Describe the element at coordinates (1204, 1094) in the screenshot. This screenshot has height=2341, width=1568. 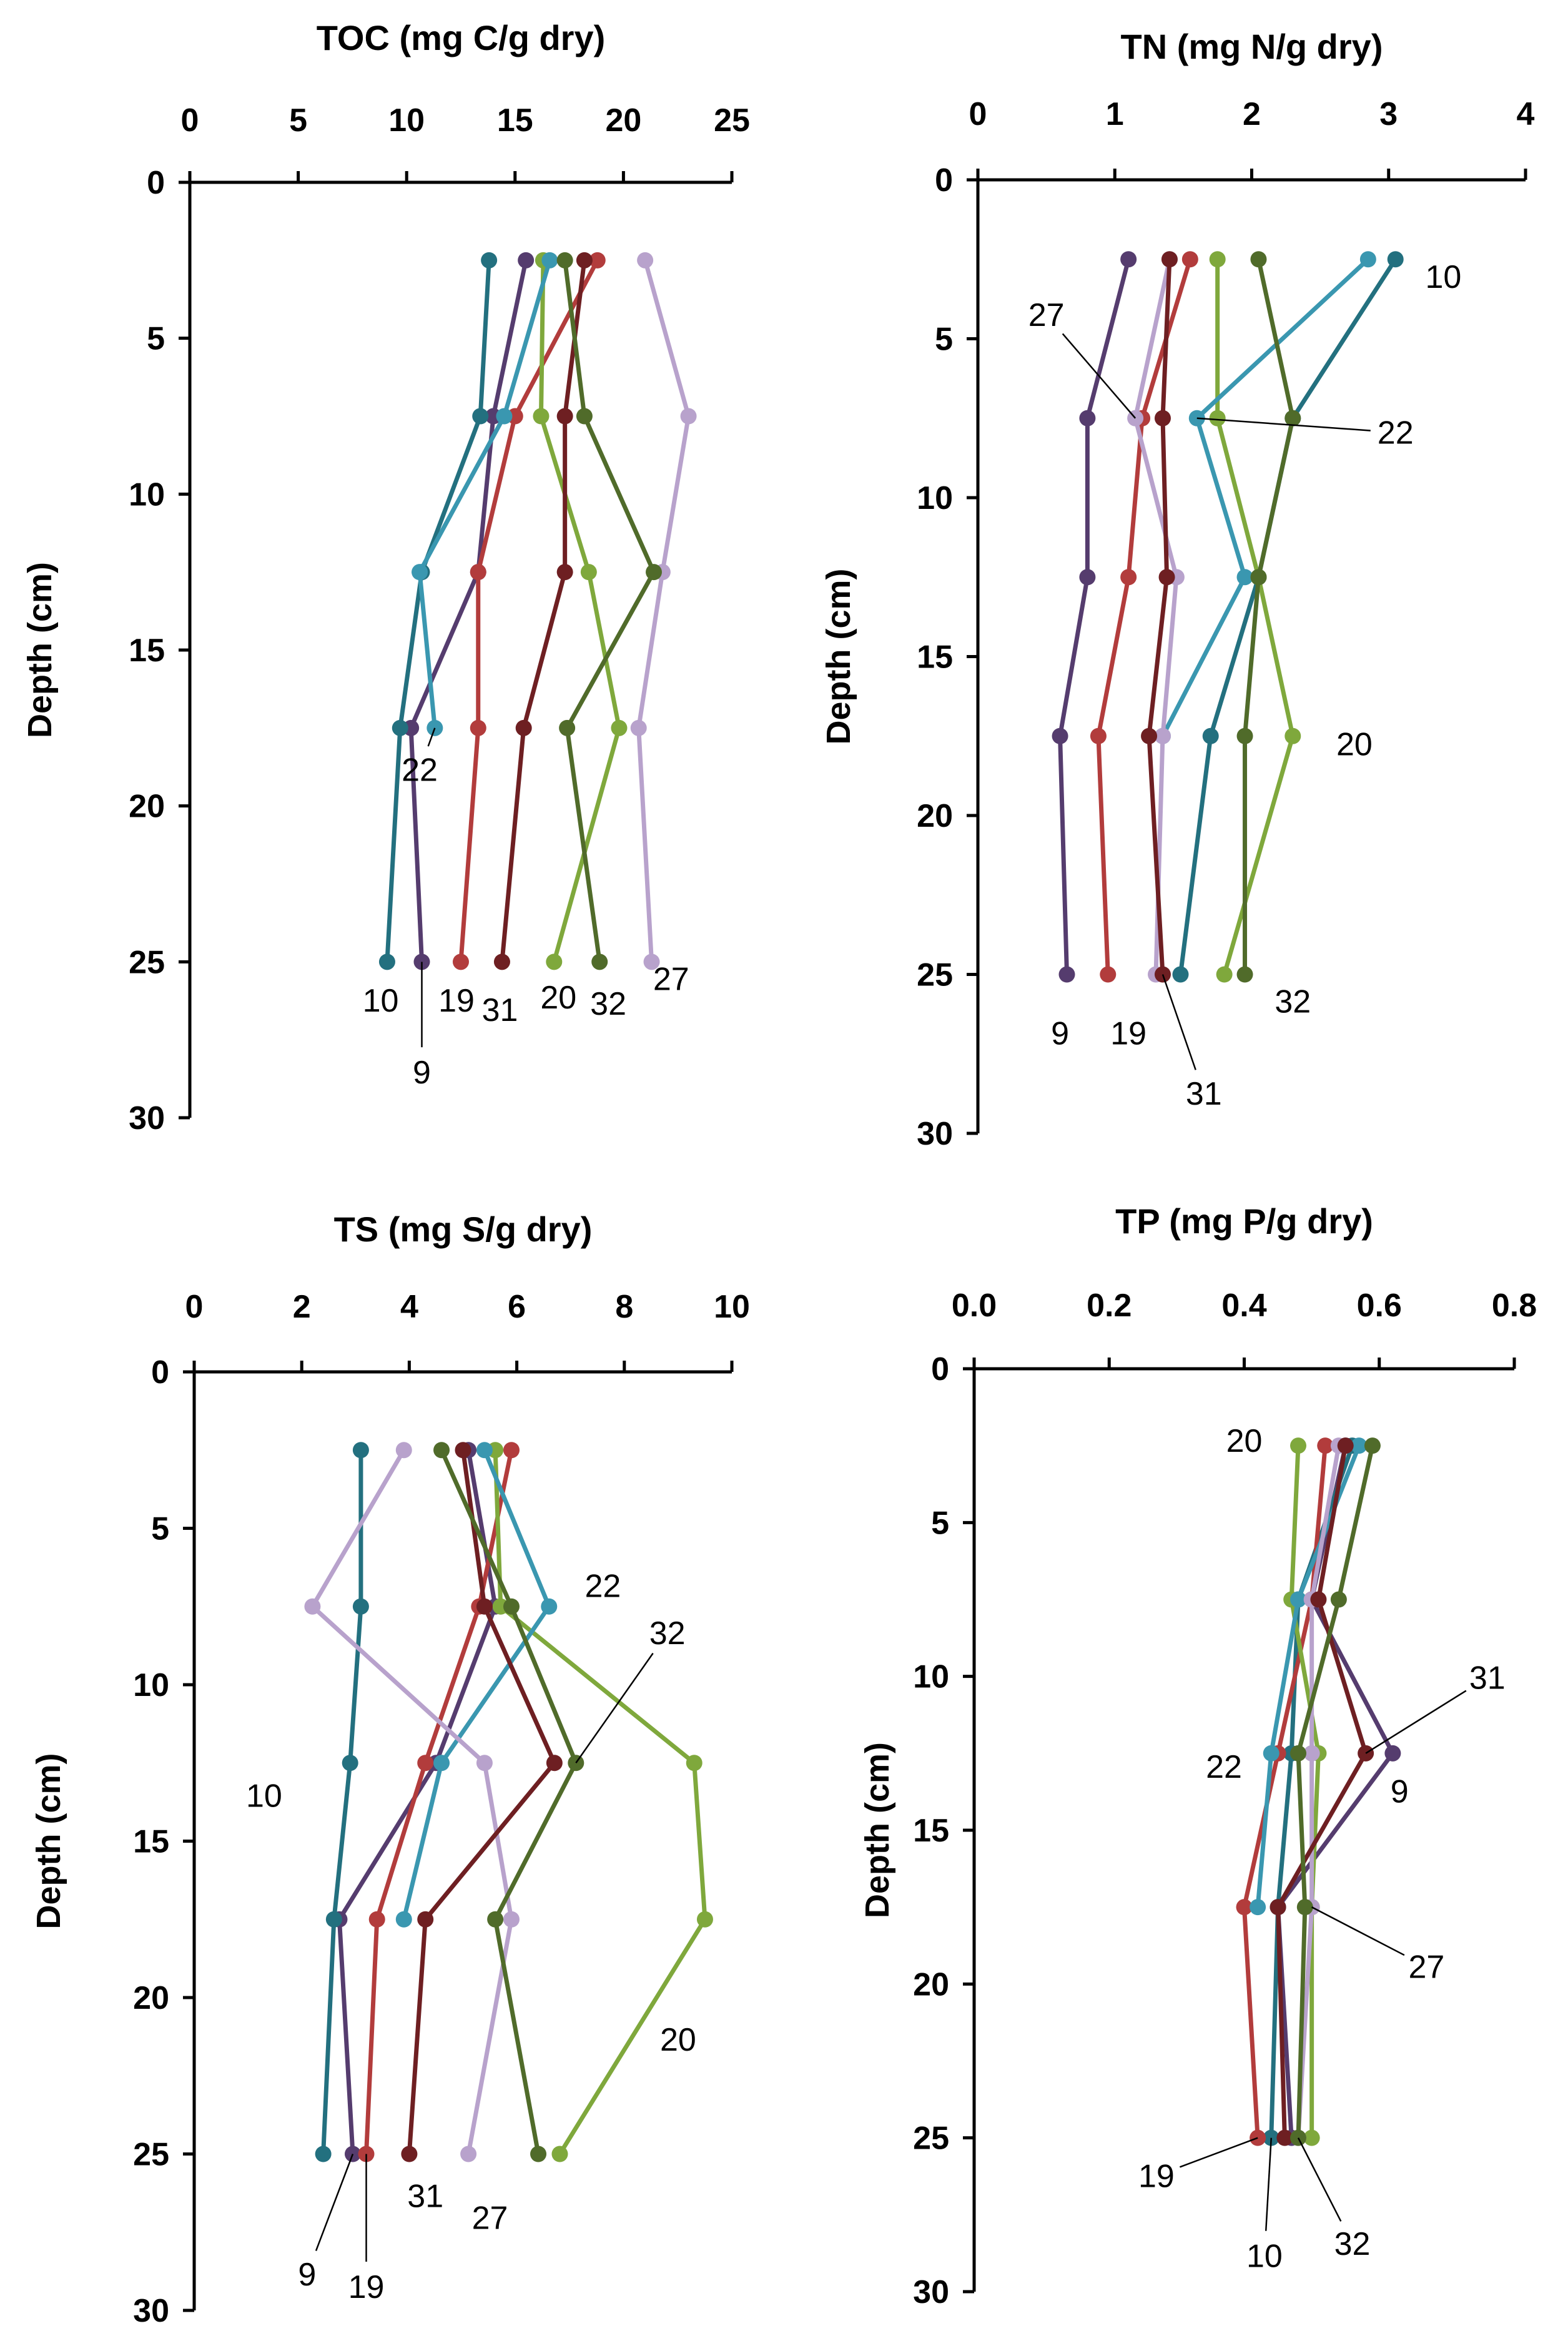
I see `series-annotation: 31` at that location.